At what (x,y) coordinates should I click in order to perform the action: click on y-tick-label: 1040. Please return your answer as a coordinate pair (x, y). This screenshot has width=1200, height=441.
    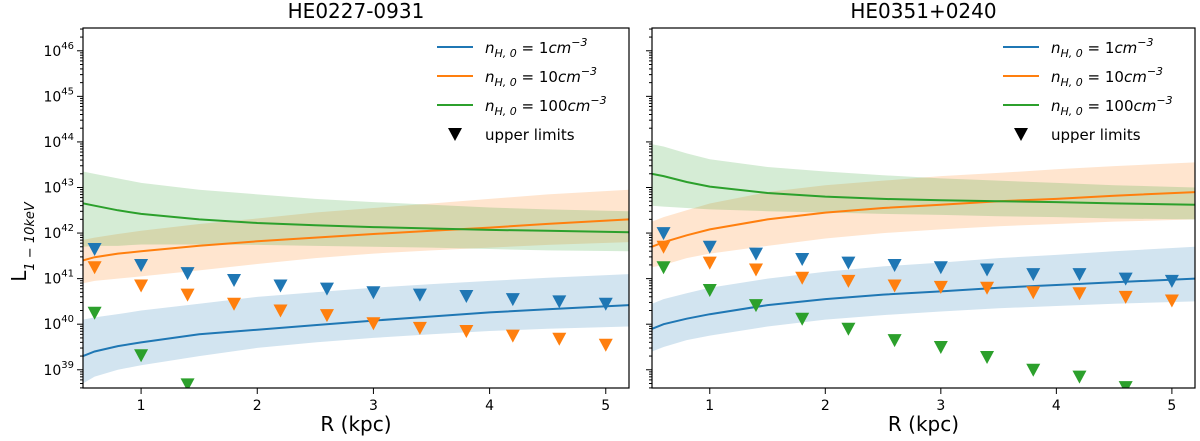
    Looking at the image, I should click on (58, 323).